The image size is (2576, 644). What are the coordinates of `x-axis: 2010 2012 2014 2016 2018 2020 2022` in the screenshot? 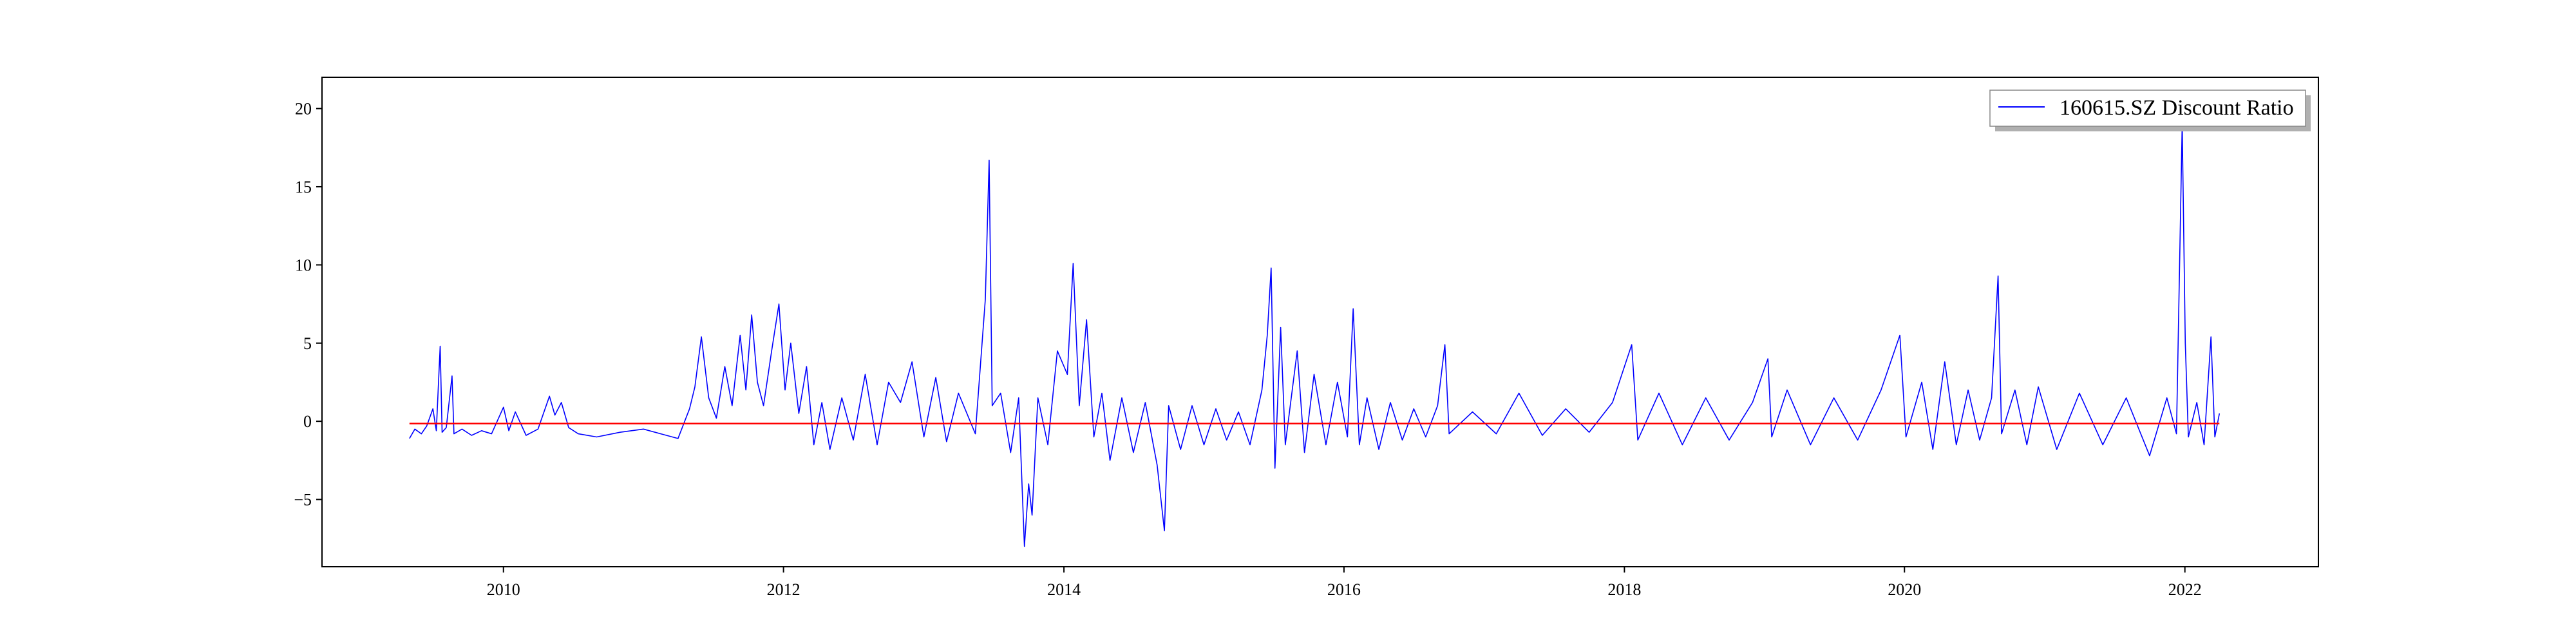 It's located at (1345, 583).